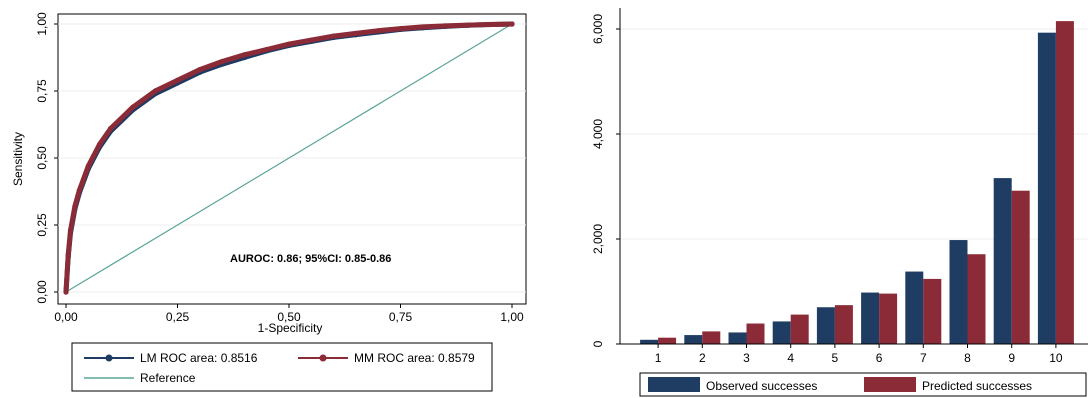 The width and height of the screenshot is (1090, 398). What do you see at coordinates (66, 317) in the screenshot?
I see `roc-x-tick-label: 0,00` at bounding box center [66, 317].